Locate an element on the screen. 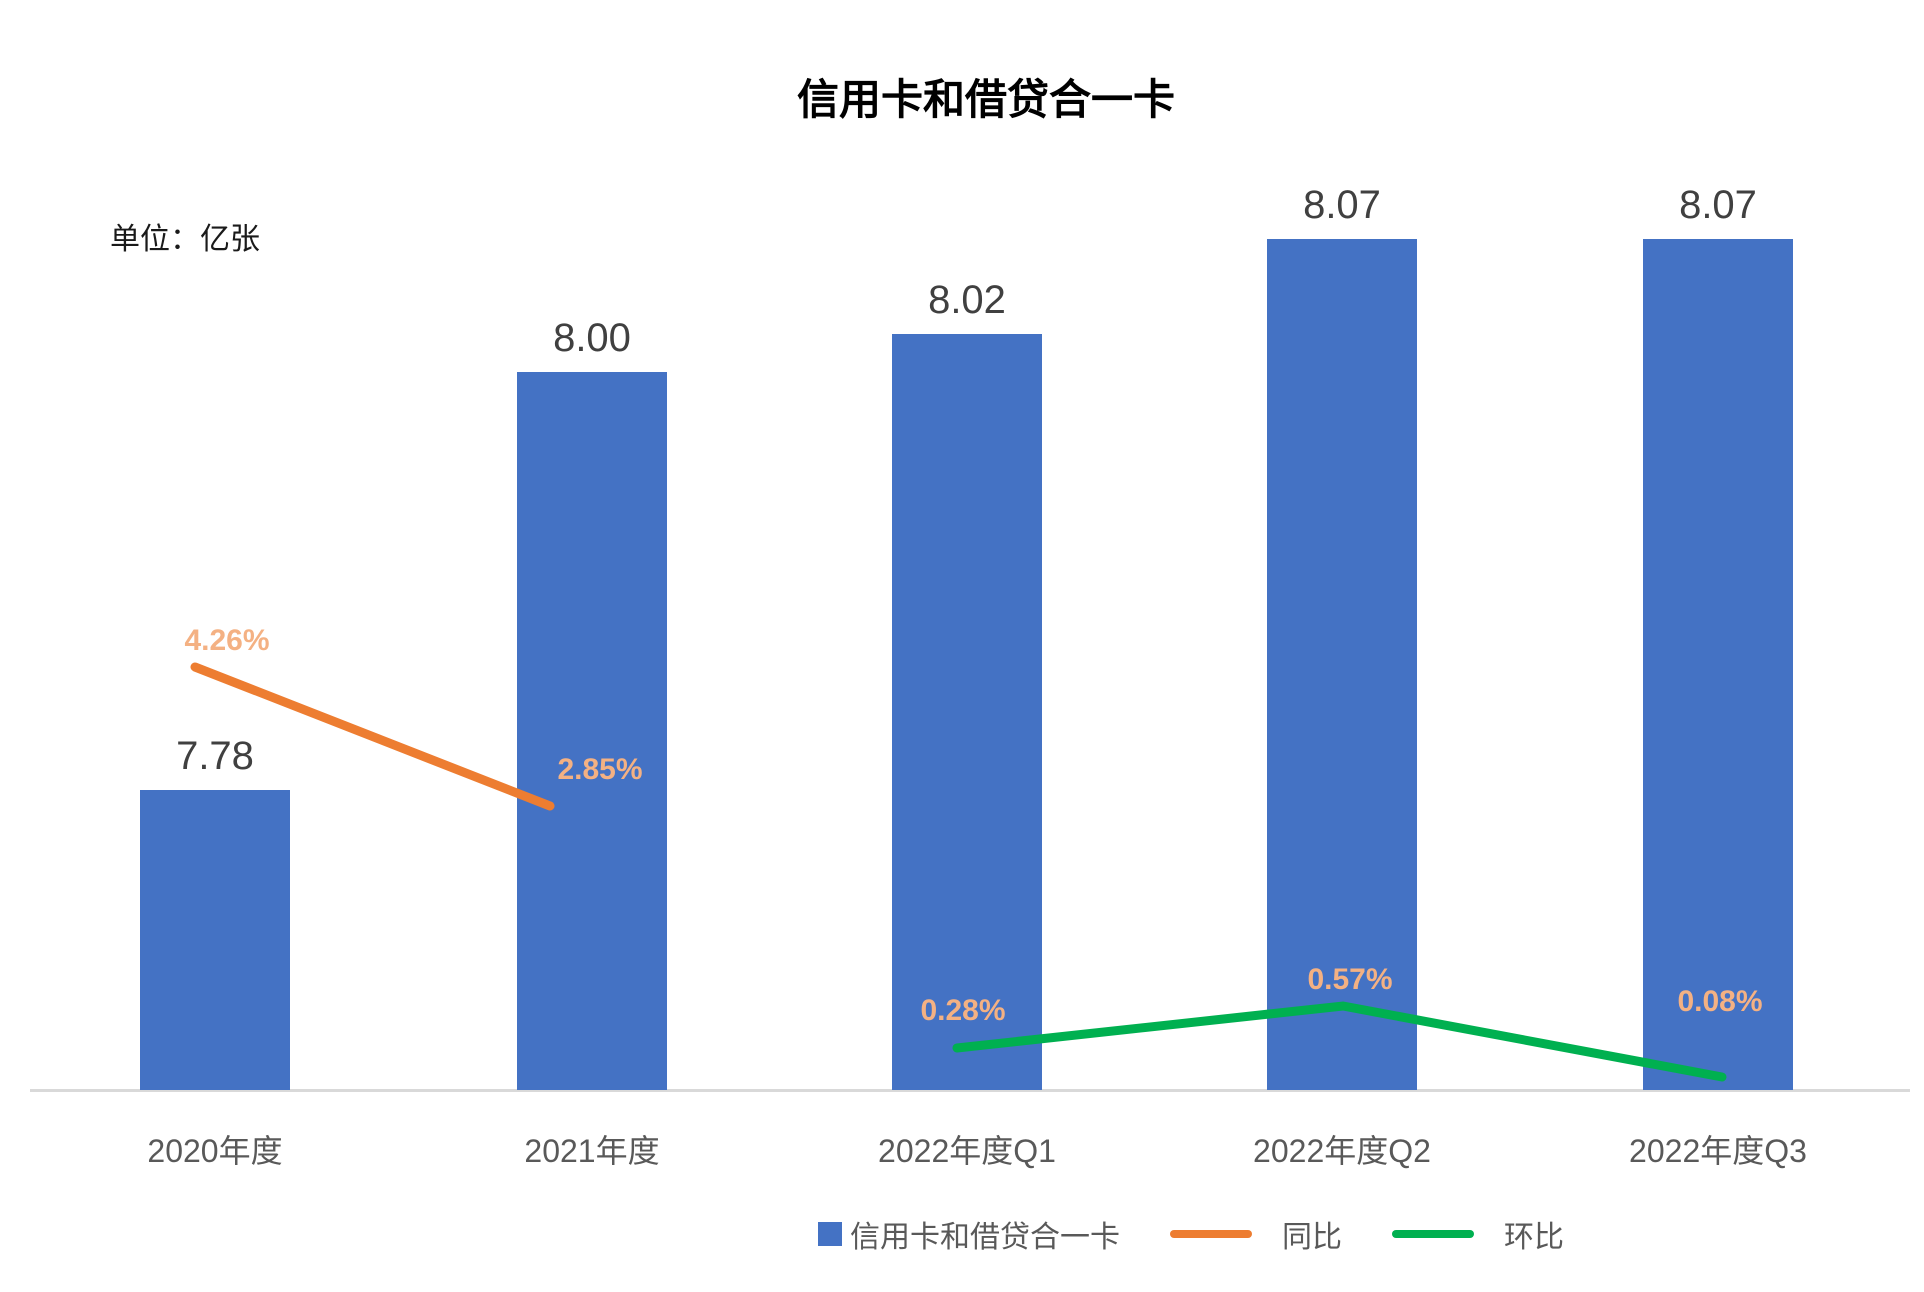 This screenshot has height=1292, width=1924. x-axis-label-2: 2022年度Q1 is located at coordinates (967, 1151).